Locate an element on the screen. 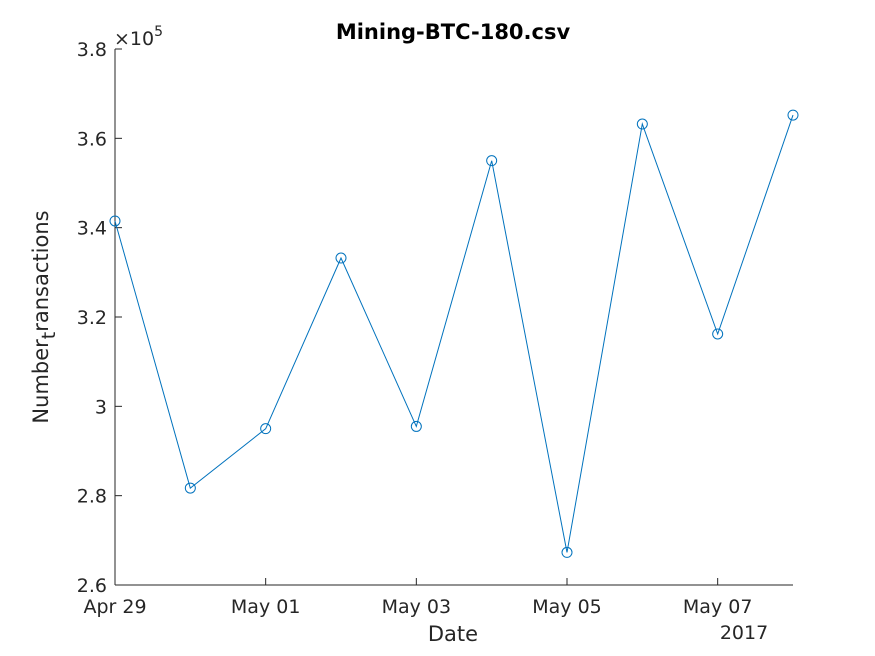  y-axis-label: Numbertransactions is located at coordinates (44, 316).